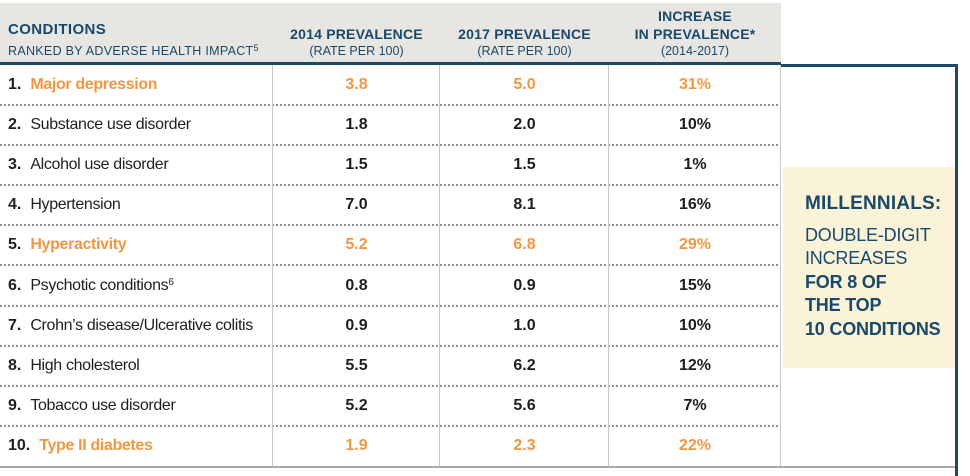 Image resolution: width=970 pixels, height=476 pixels. Describe the element at coordinates (695, 445) in the screenshot. I see `increase-cell: 22%` at that location.